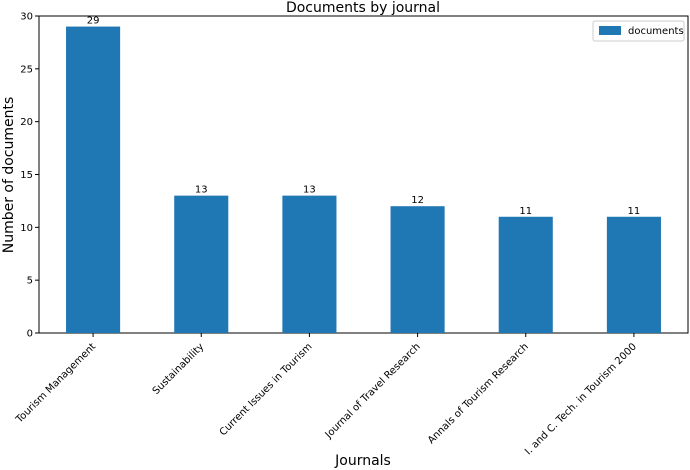 The image size is (690, 470). Describe the element at coordinates (610, 30) in the screenshot. I see `legend-swatch` at that location.